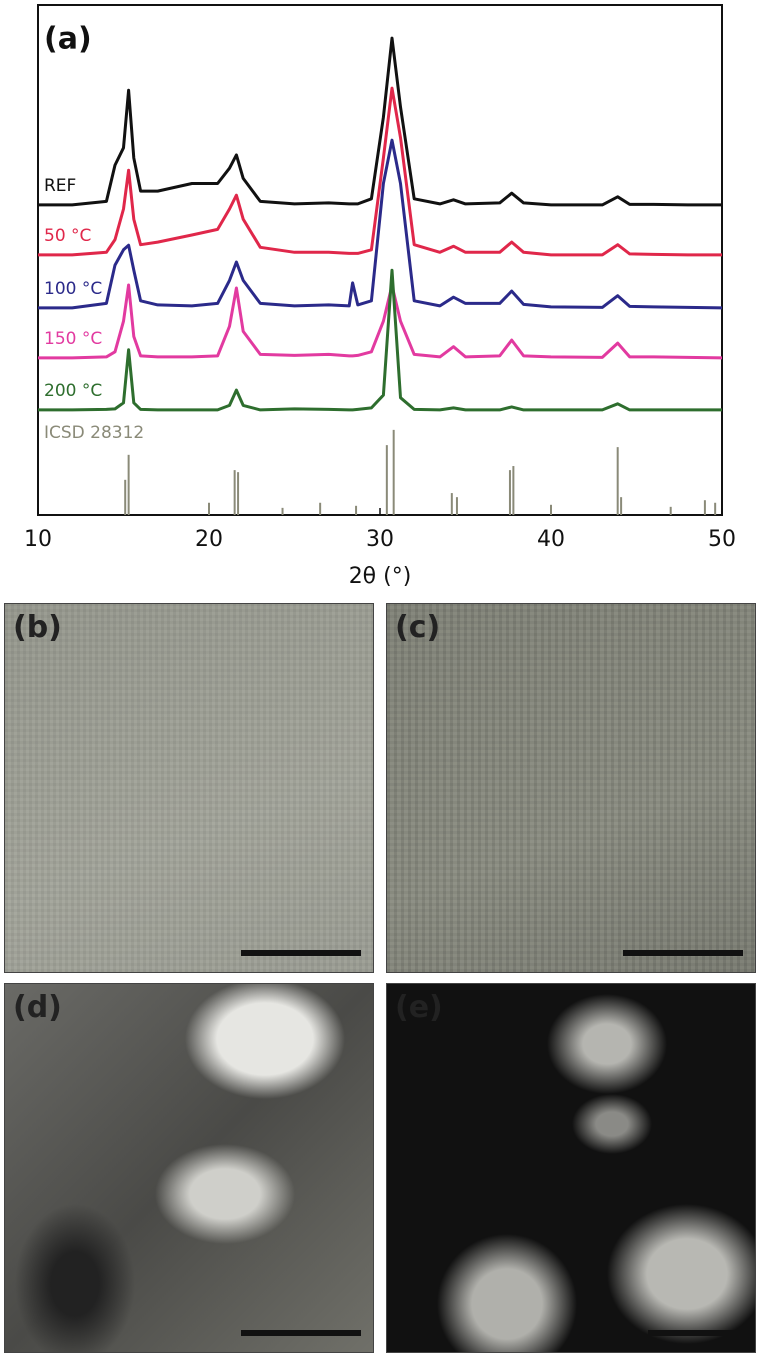  Describe the element at coordinates (94, 433) in the screenshot. I see `reference-label: ICSD 28312` at that location.